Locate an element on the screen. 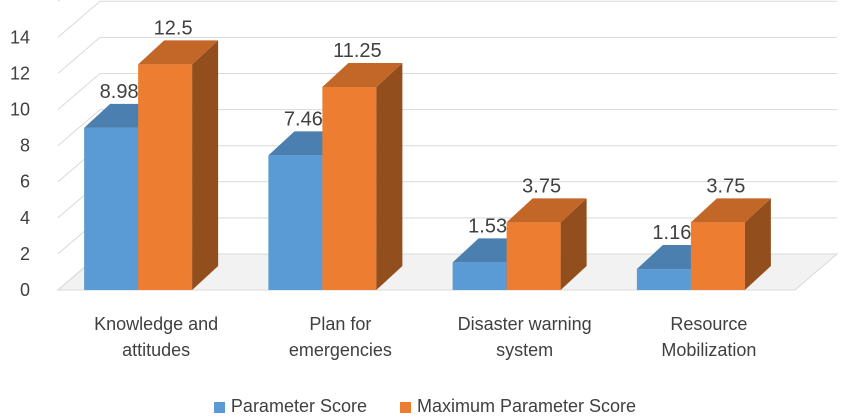  legend-swatch-maximum-parameter-score is located at coordinates (405, 407).